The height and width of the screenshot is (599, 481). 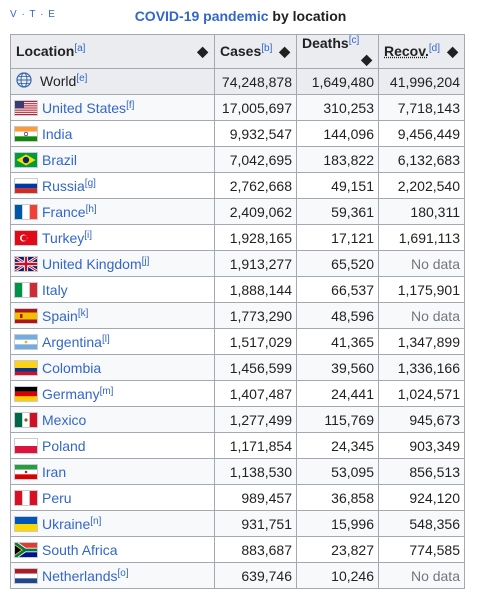 I want to click on header-note: [c], so click(x=354, y=40).